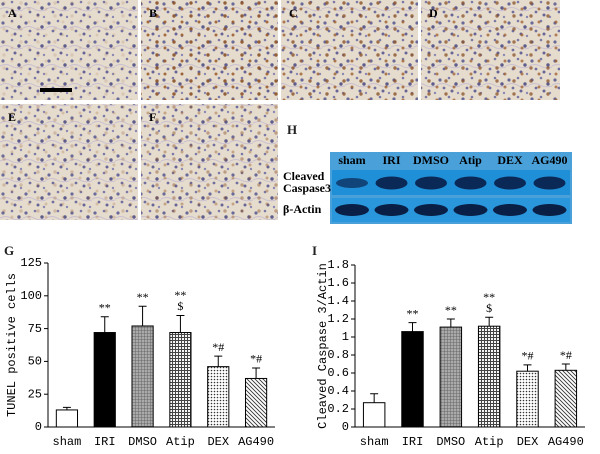 The height and width of the screenshot is (454, 600). What do you see at coordinates (314, 250) in the screenshot?
I see `panel-label: I` at bounding box center [314, 250].